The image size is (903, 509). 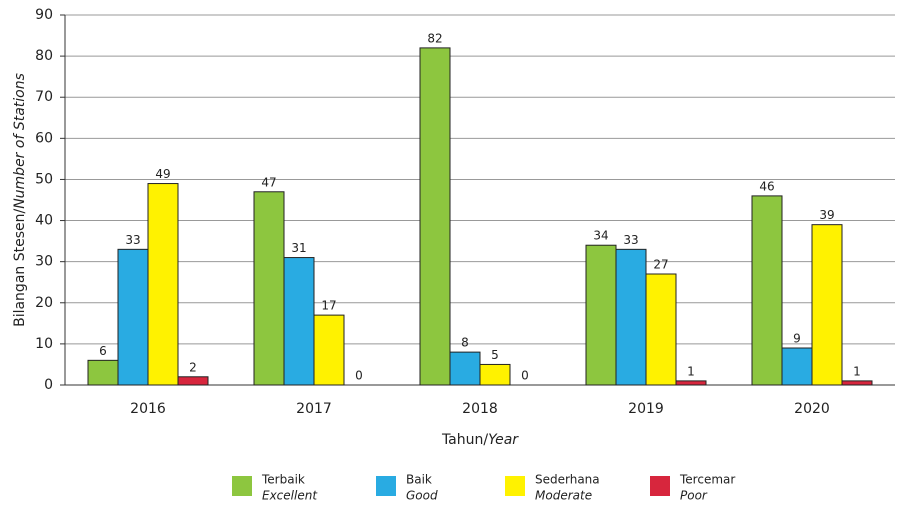 What do you see at coordinates (660, 265) in the screenshot?
I see `value-label: 27` at bounding box center [660, 265].